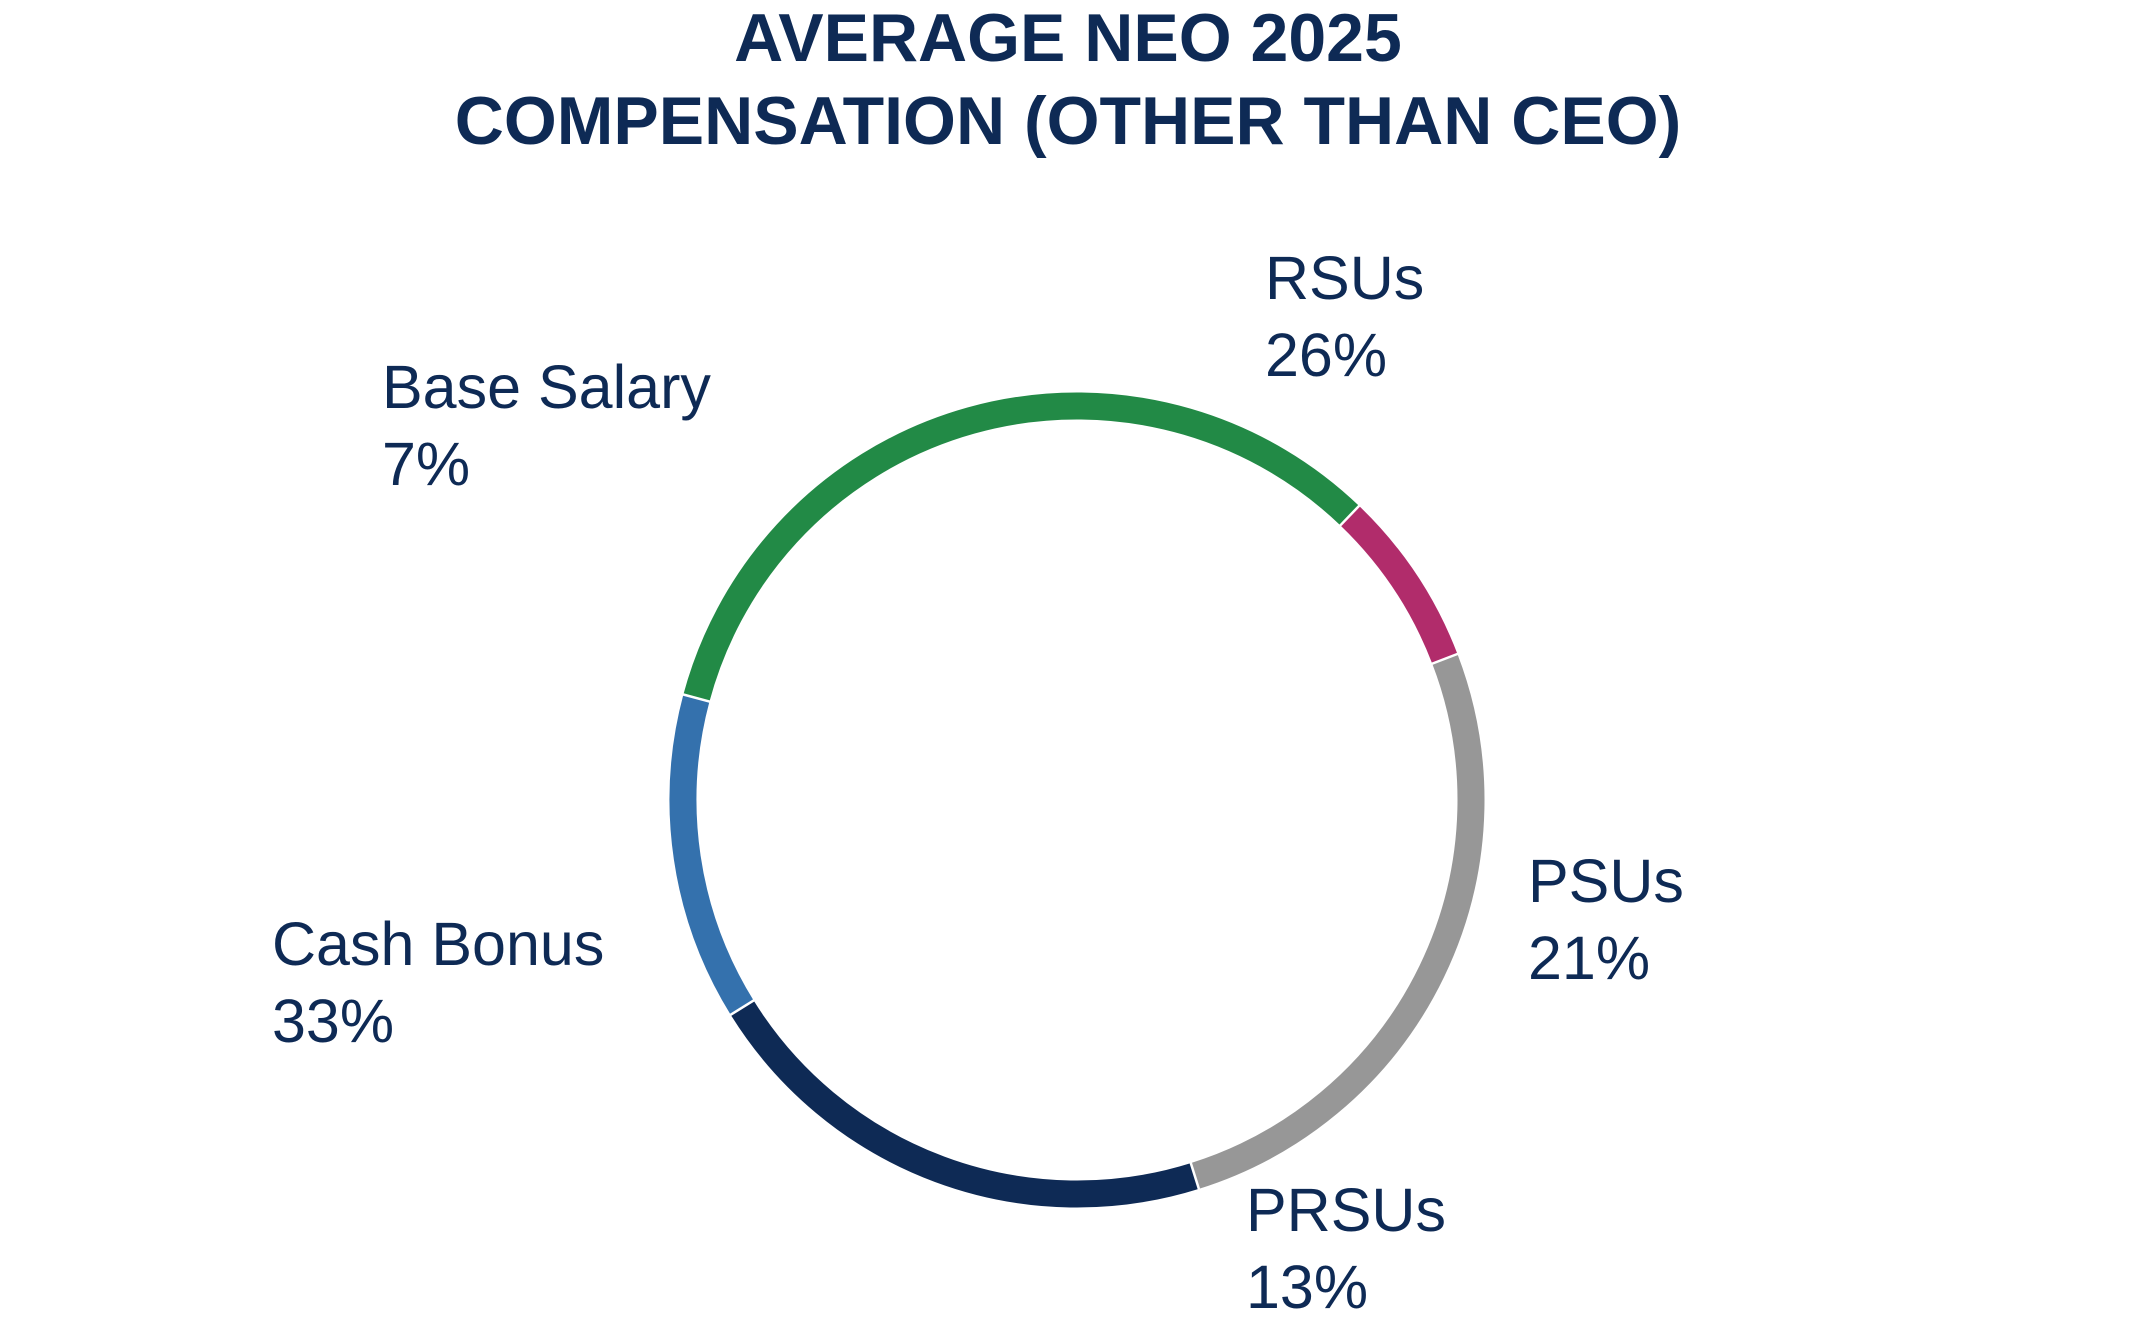 The height and width of the screenshot is (1326, 2136). What do you see at coordinates (1606, 920) in the screenshot?
I see `slice-label-psus: PSUs 21%` at bounding box center [1606, 920].